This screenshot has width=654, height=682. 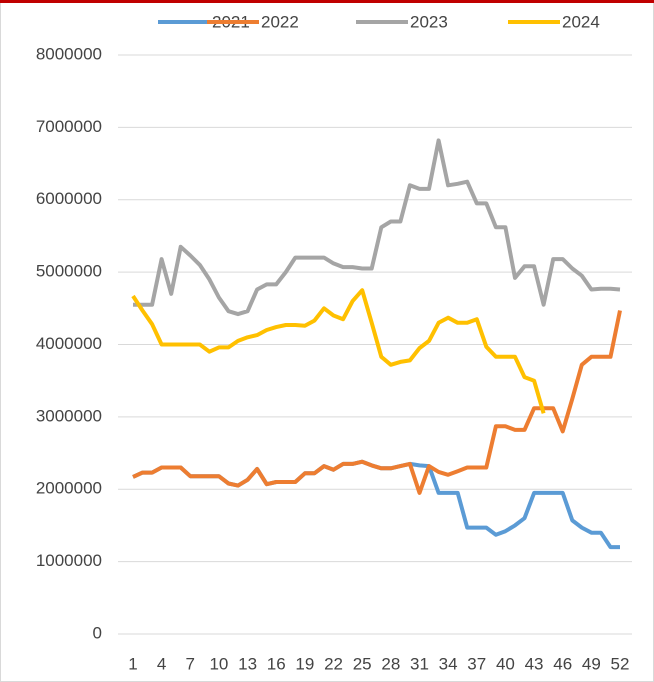 What do you see at coordinates (390, 663) in the screenshot?
I see `x-tick-label: 28` at bounding box center [390, 663].